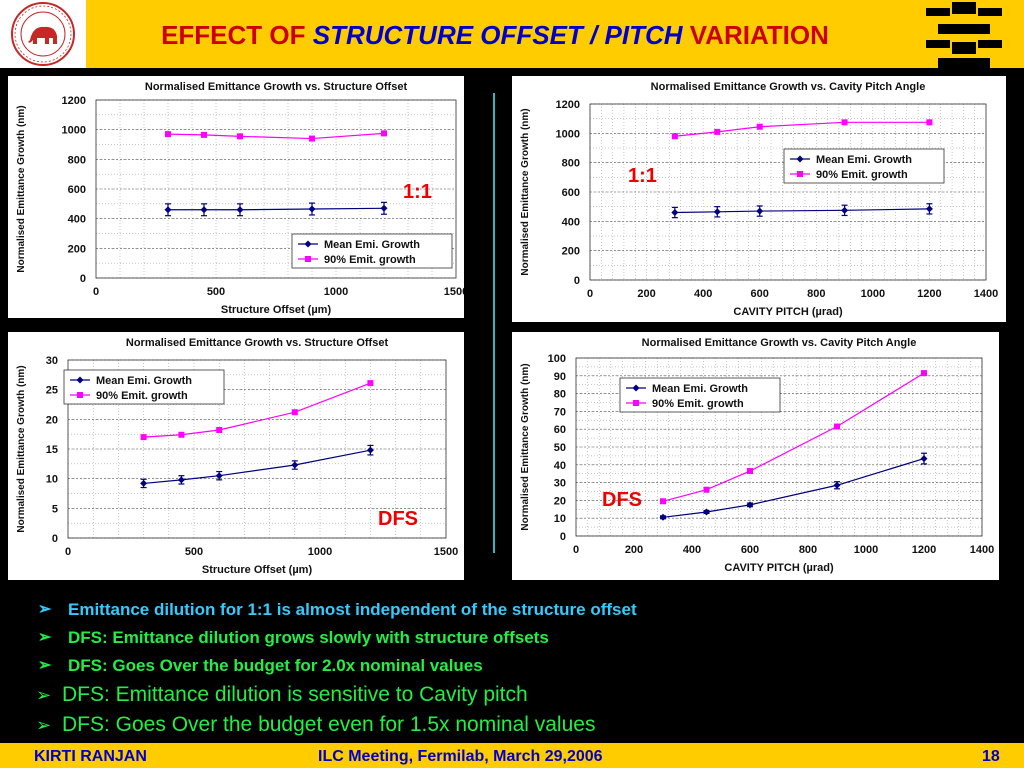 The width and height of the screenshot is (1024, 768). What do you see at coordinates (571, 164) in the screenshot?
I see `y-tick-label: 800` at bounding box center [571, 164].